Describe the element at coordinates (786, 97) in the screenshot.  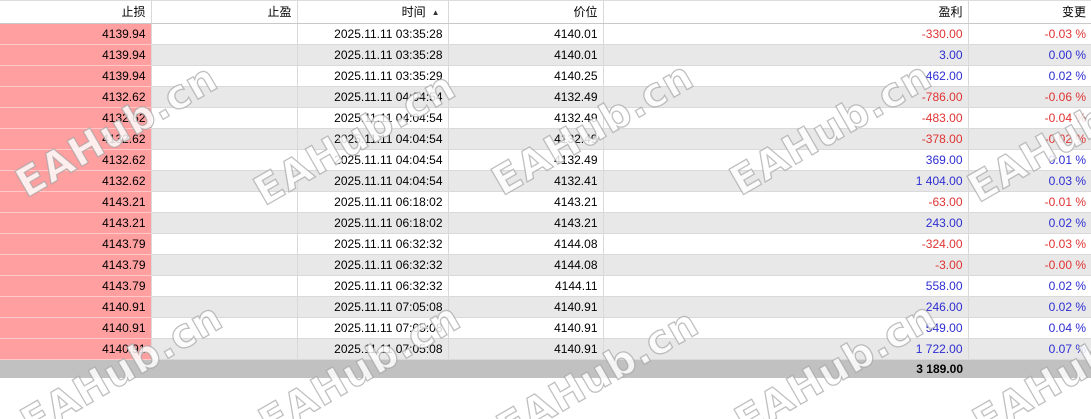
I see `cell-profit: -786.00` at that location.